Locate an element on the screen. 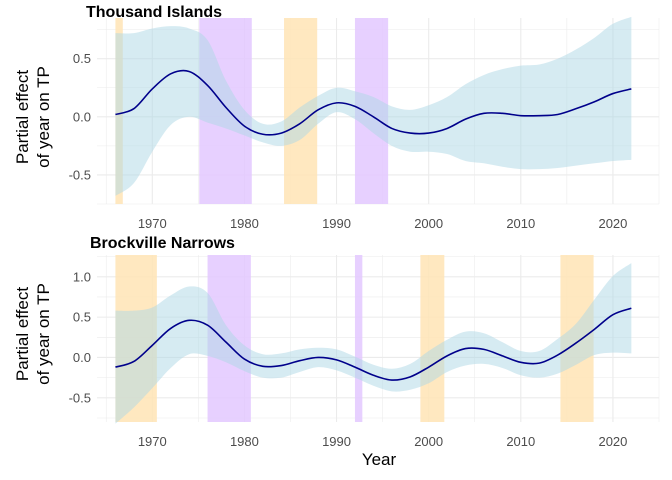  panel-title-brockville-narrows: Brockville Narrows is located at coordinates (162, 243).